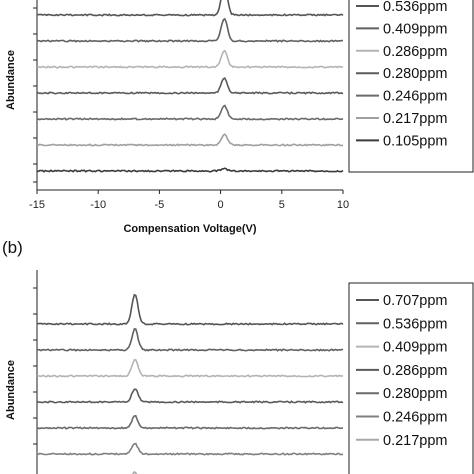  I want to click on panel-b-trace-0-280ppm, so click(190, 422).